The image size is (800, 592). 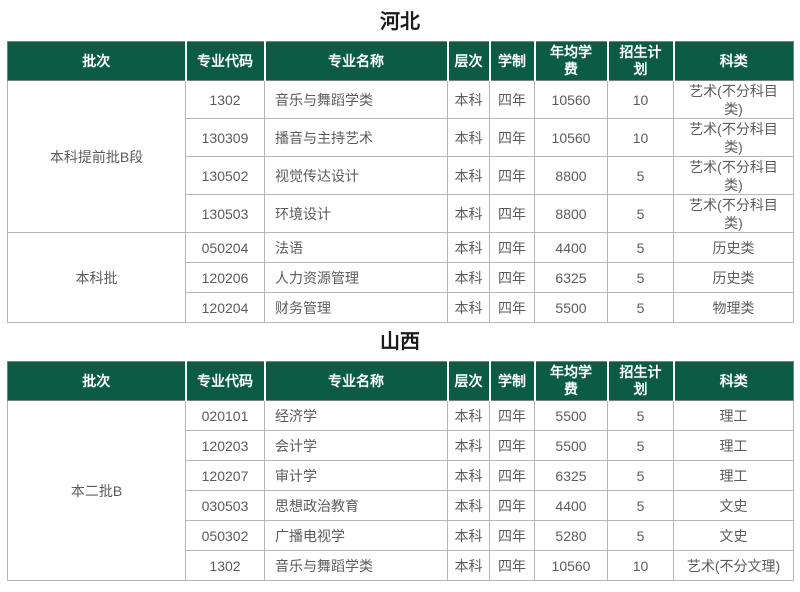 What do you see at coordinates (571, 213) in the screenshot?
I see `cell-annual-fee: 8800` at bounding box center [571, 213].